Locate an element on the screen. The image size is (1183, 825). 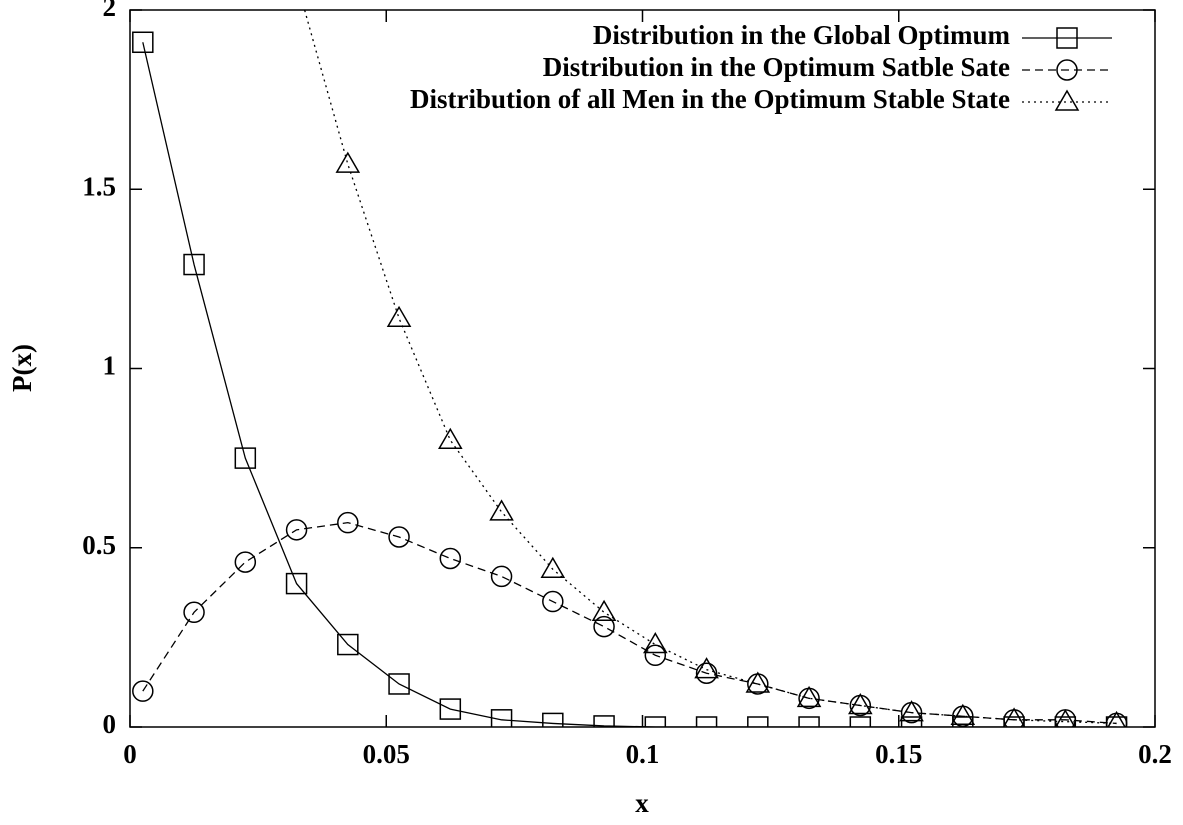
y-tick-label: 1.5 is located at coordinates (99, 186).